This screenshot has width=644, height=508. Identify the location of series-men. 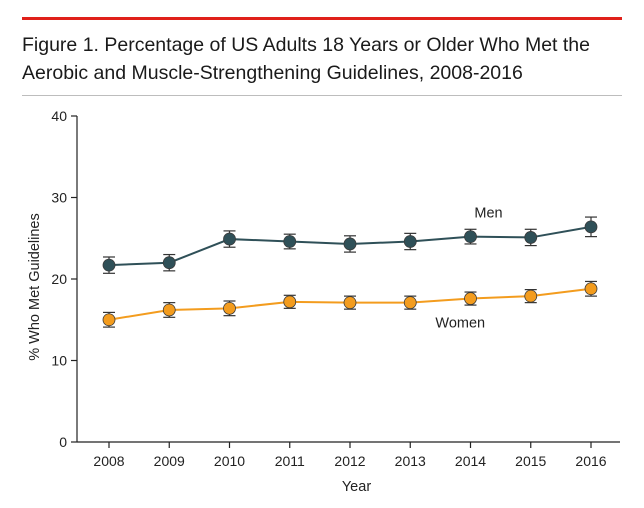
(350, 245).